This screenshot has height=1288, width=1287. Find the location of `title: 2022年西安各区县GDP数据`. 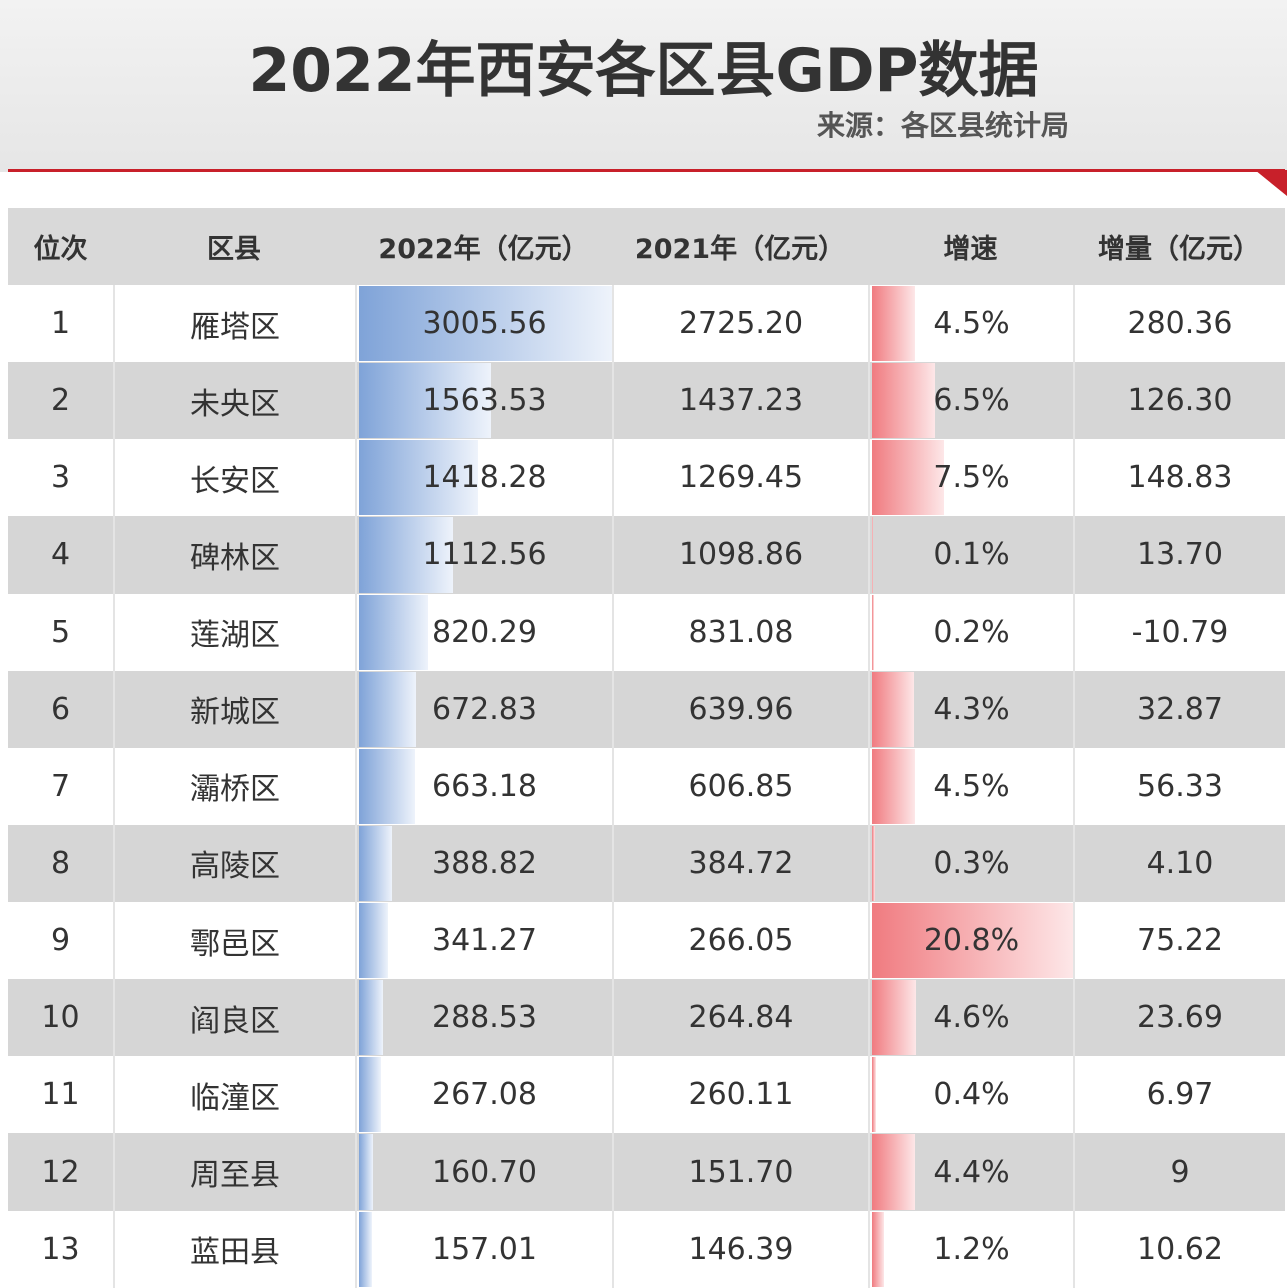

title: 2022年西安各区县GDP数据 is located at coordinates (643, 71).